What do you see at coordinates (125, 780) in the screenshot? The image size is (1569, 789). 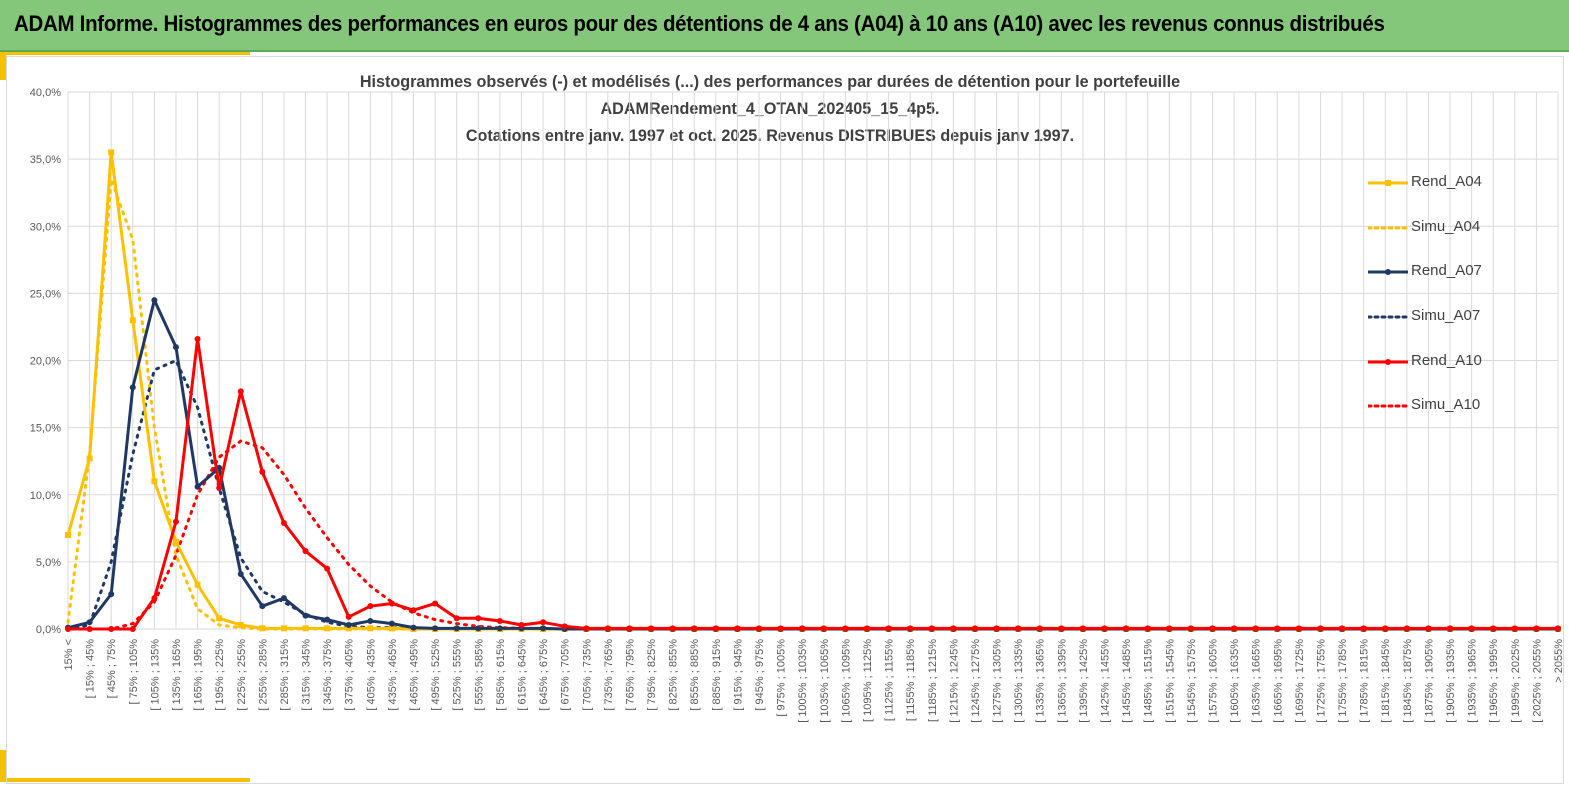 I see `accent-bar-bottom` at bounding box center [125, 780].